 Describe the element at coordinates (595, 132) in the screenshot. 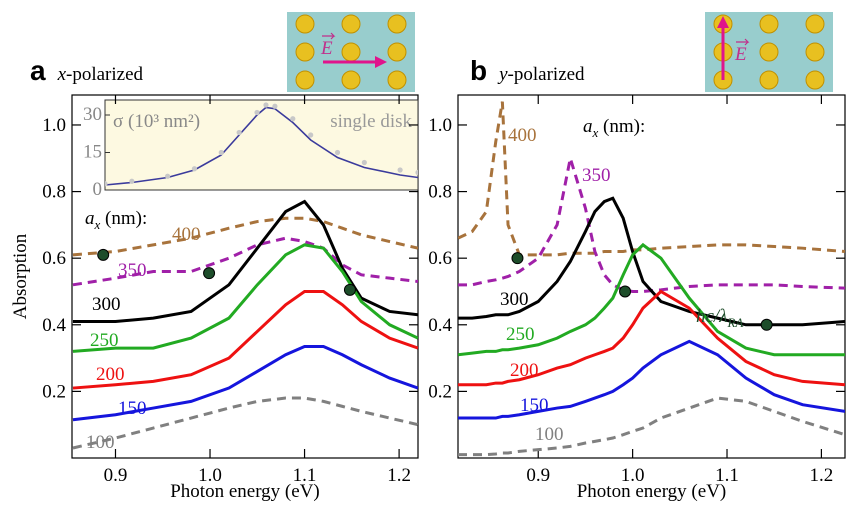

I see `annotation-sub: x` at that location.